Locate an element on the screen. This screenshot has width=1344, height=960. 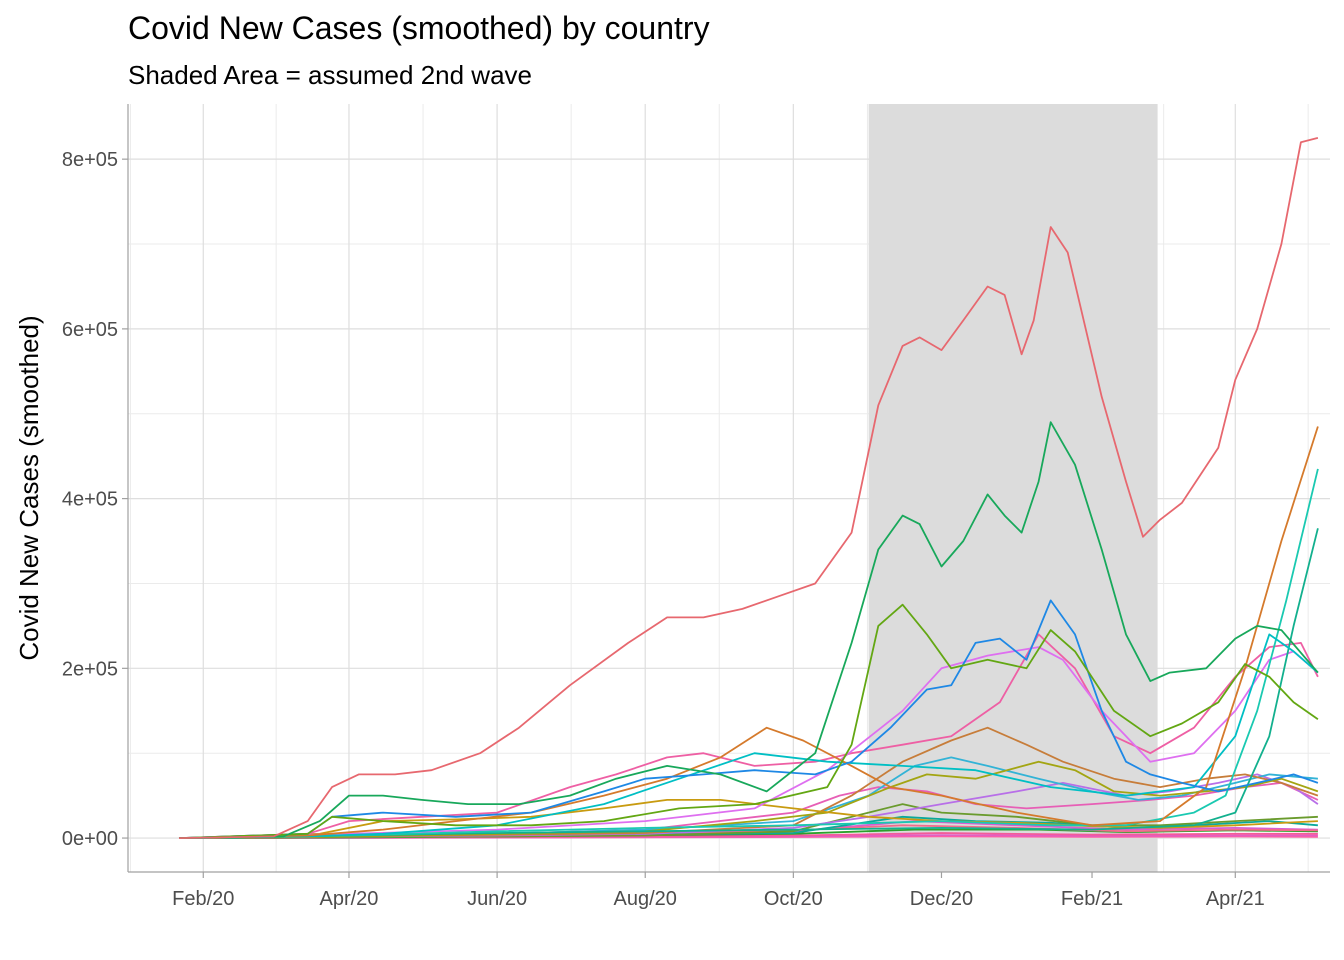
y-tick-label: 4e+05 is located at coordinates (90, 500).